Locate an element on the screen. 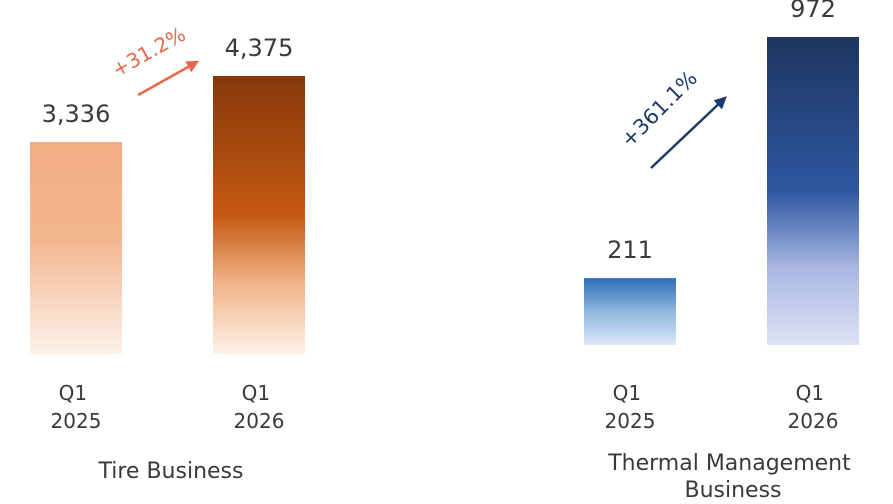  tire-bar-q1-2026 is located at coordinates (259, 215).